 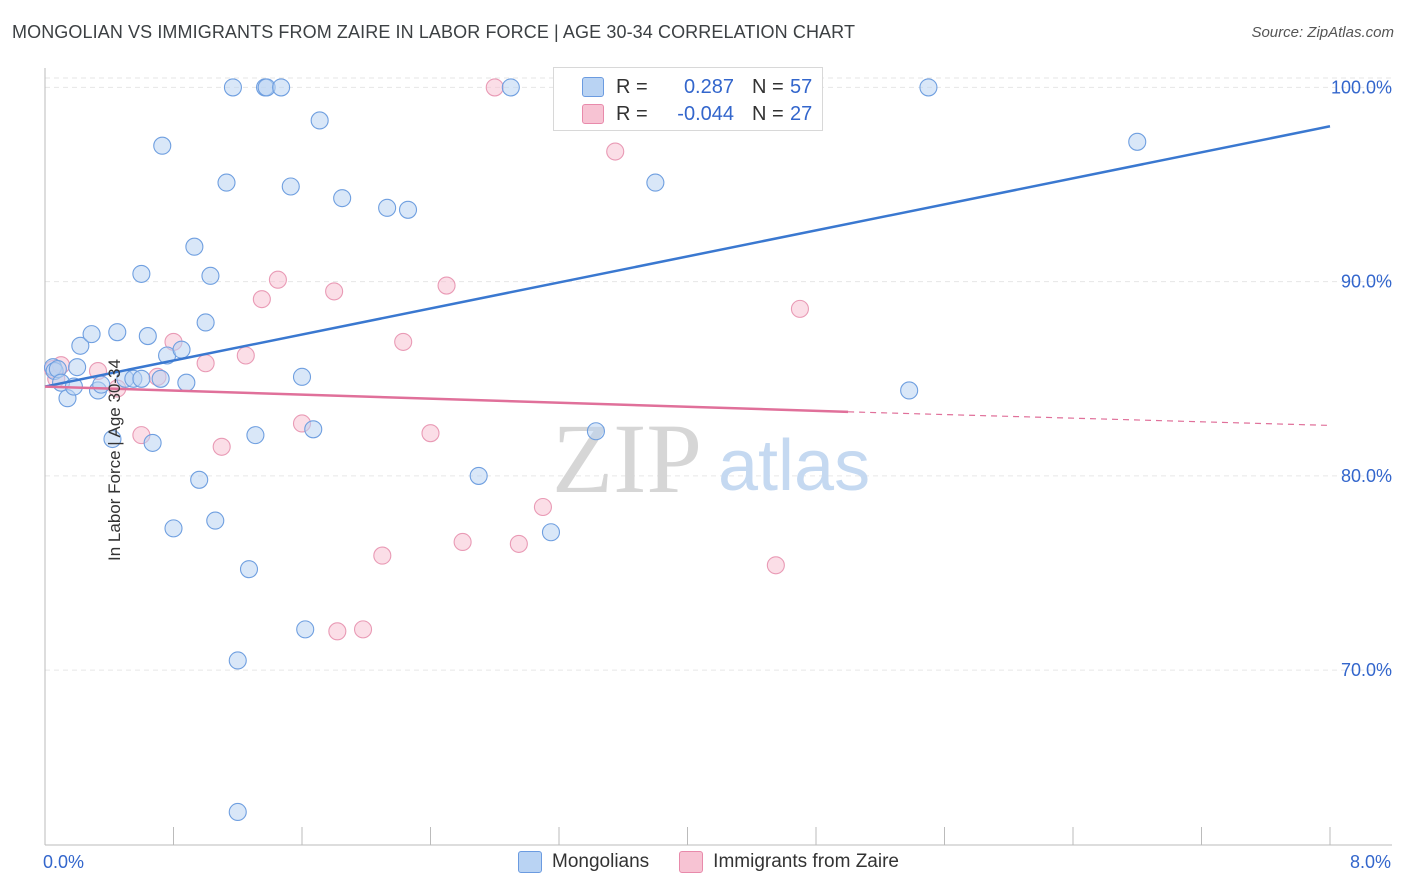 I want to click on stats-legend: R = 0.287 N = 57 R = -0.044 N = 27, so click(x=688, y=99).